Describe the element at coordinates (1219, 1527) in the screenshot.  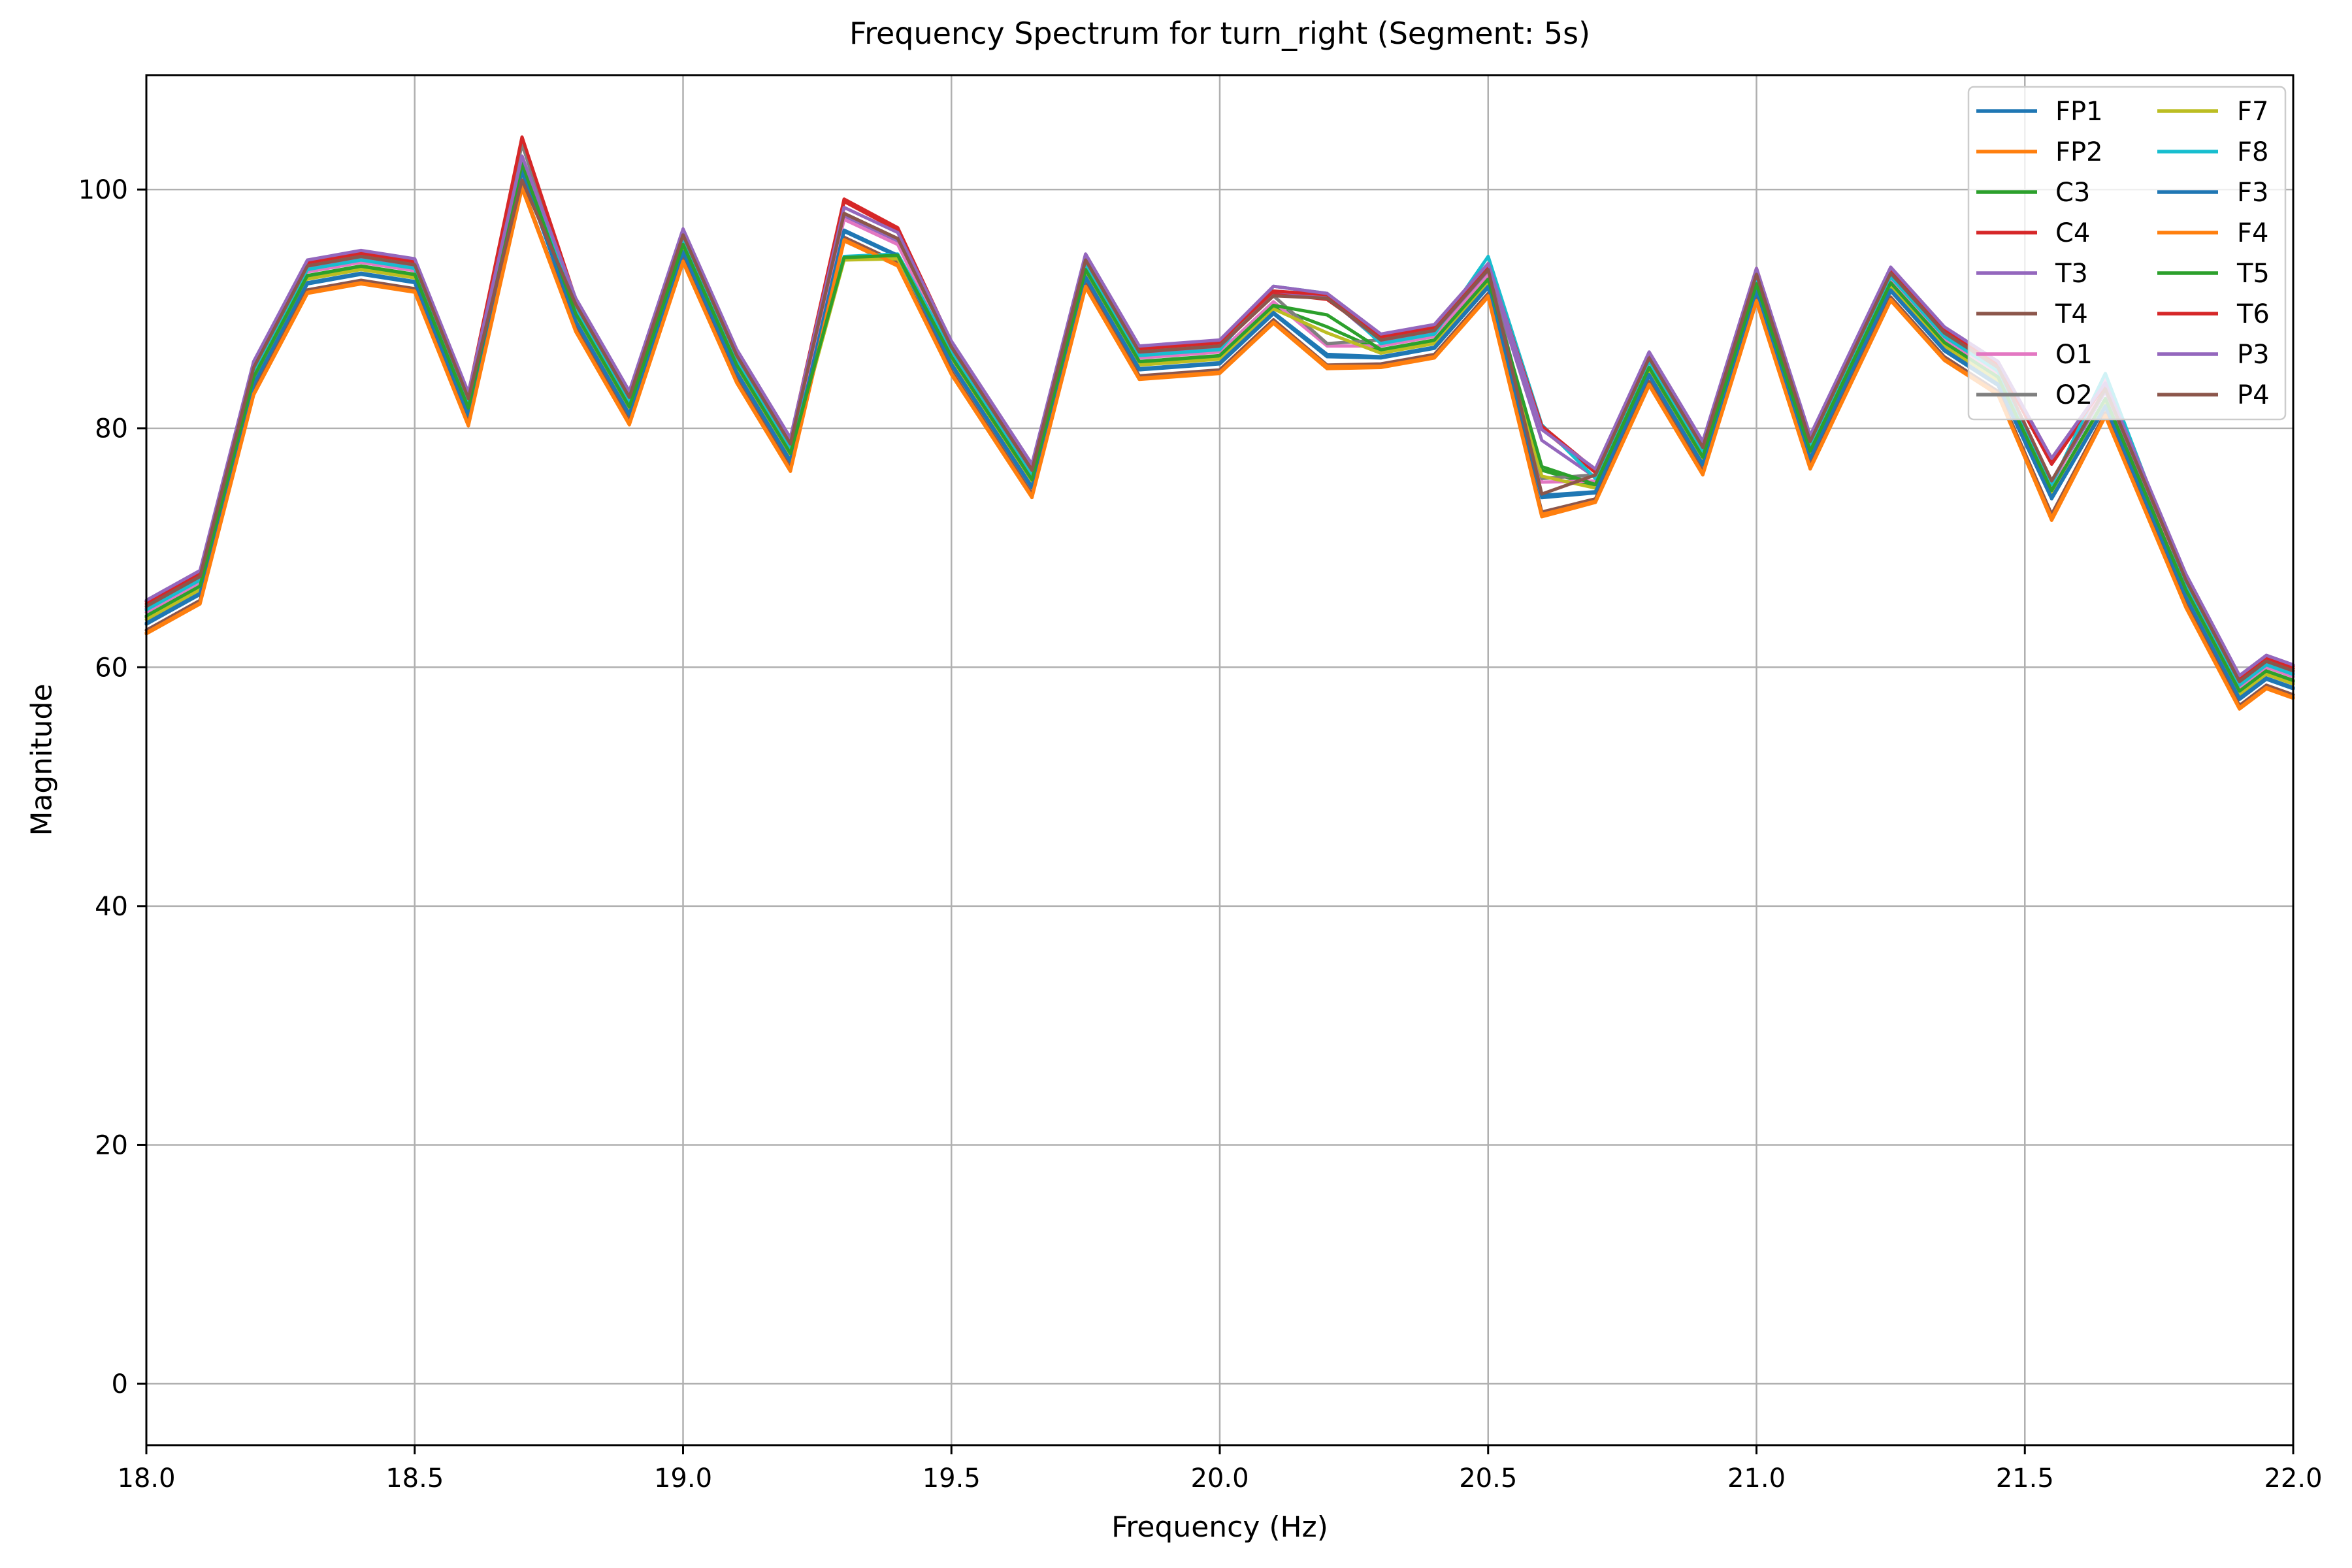
I see `x-axis-label: Frequency (Hz)` at that location.